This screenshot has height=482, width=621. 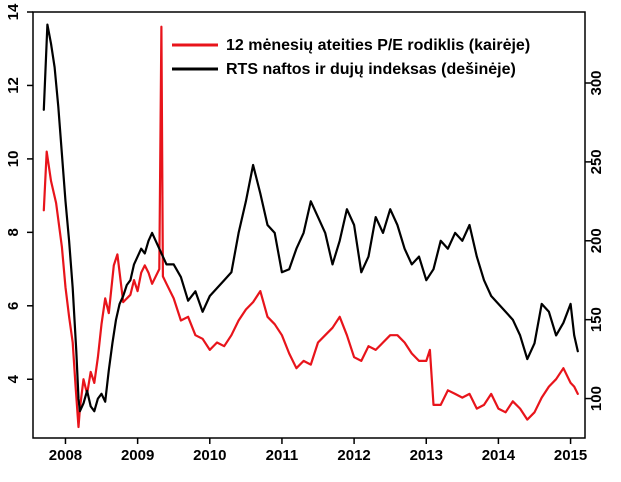 I want to click on y-axis-right: 100 150 200 250 300, so click(x=595, y=240).